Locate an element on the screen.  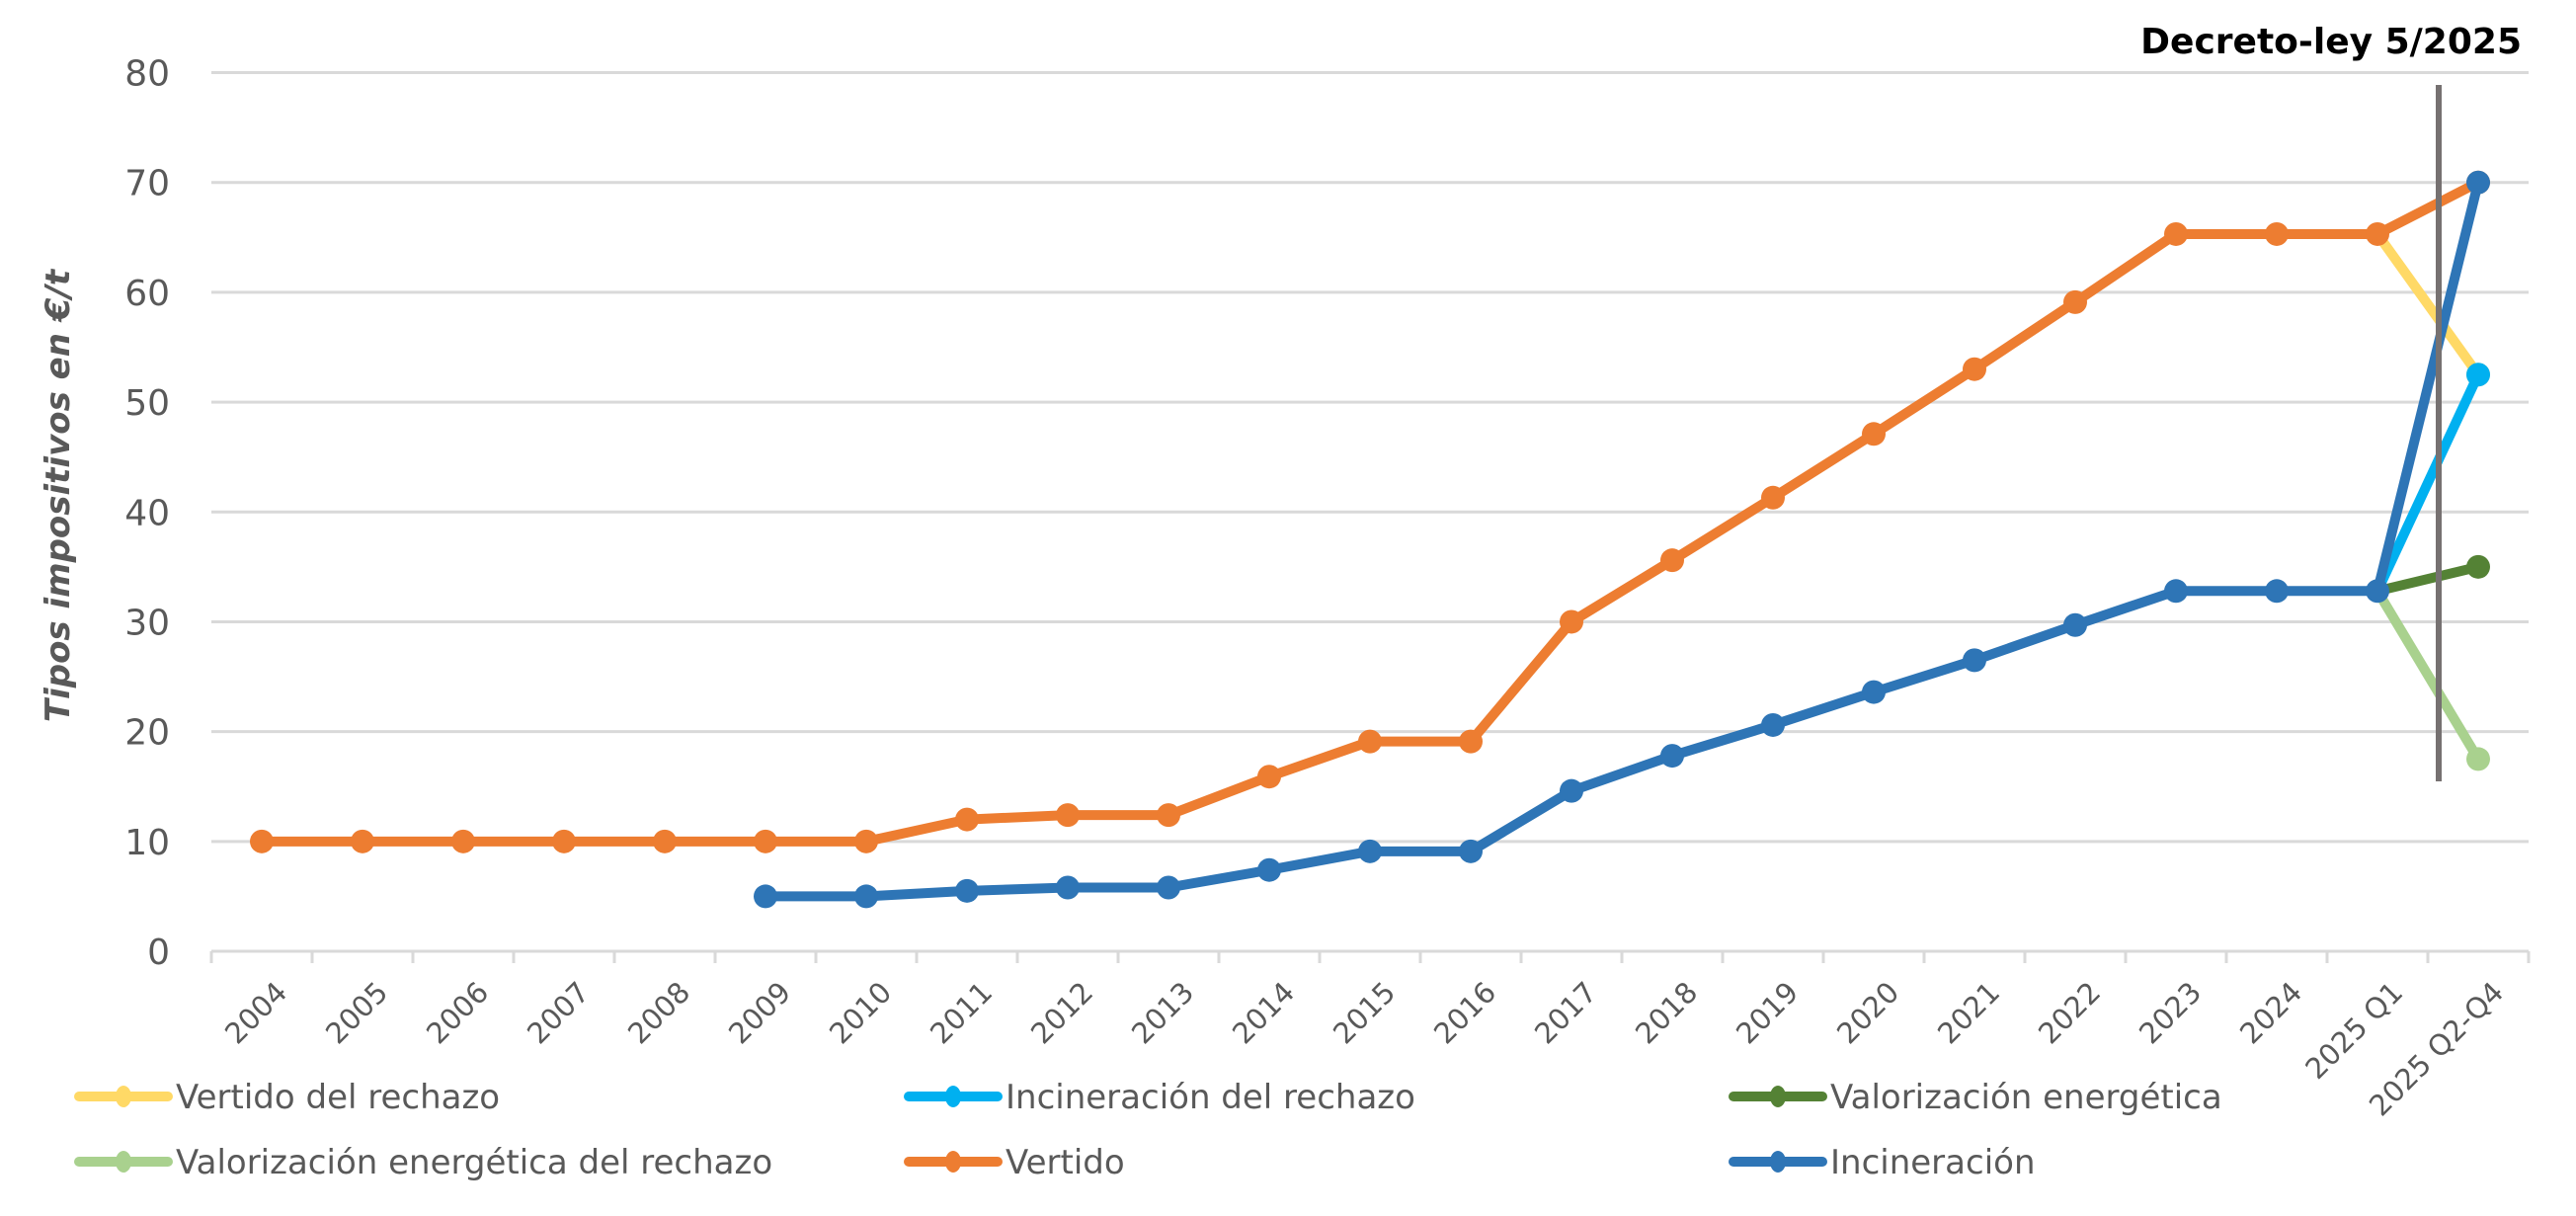
x-tick-label: 2008 is located at coordinates (658, 1012).